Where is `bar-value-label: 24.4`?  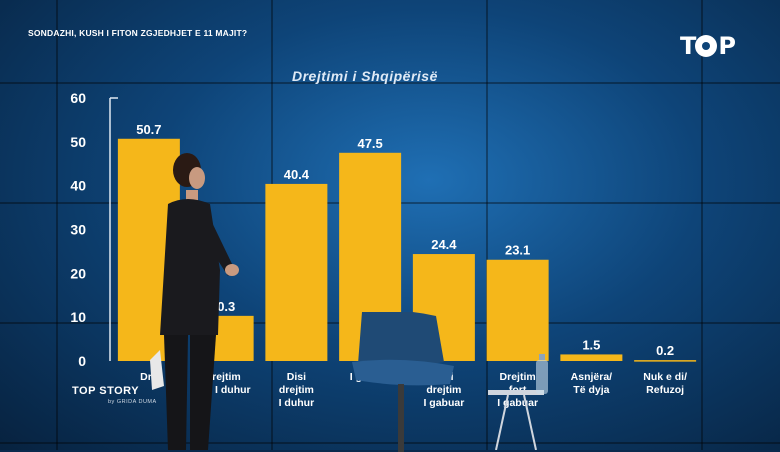 bar-value-label: 24.4 is located at coordinates (444, 244).